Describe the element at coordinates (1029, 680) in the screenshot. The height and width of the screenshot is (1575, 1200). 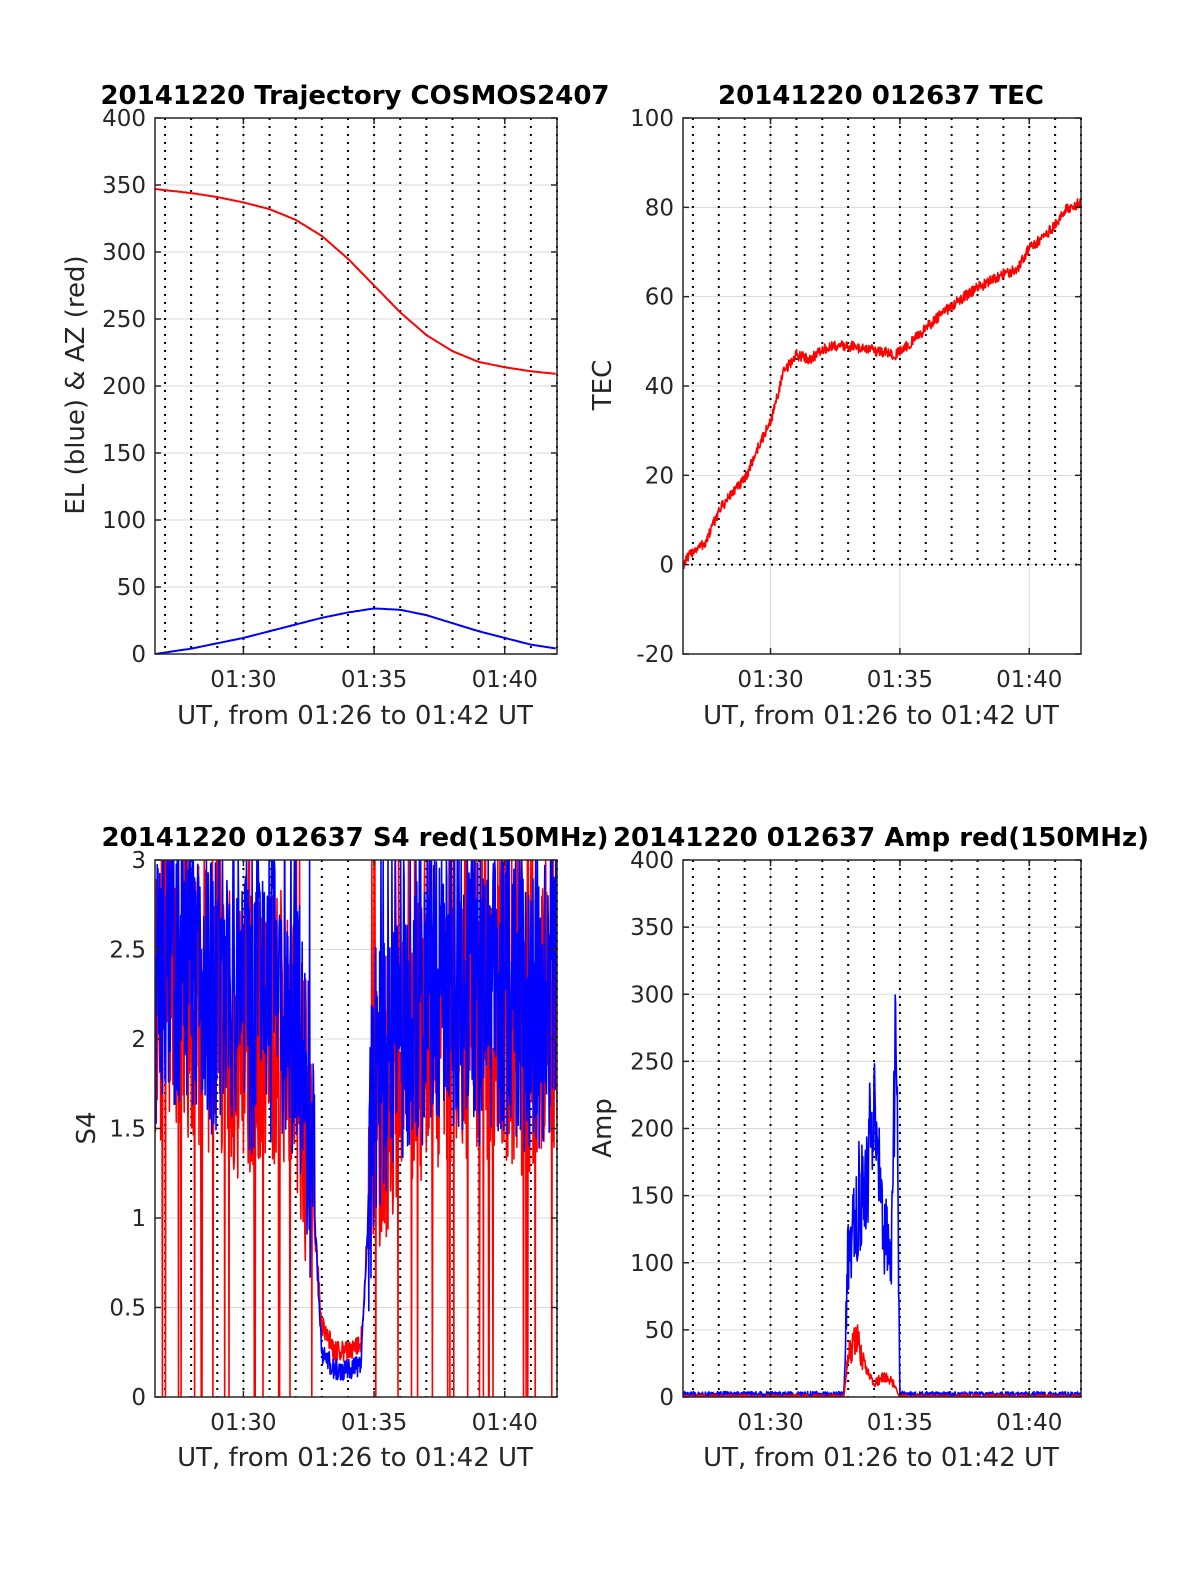
I see `tec-xtick-label-2: 01:40` at that location.